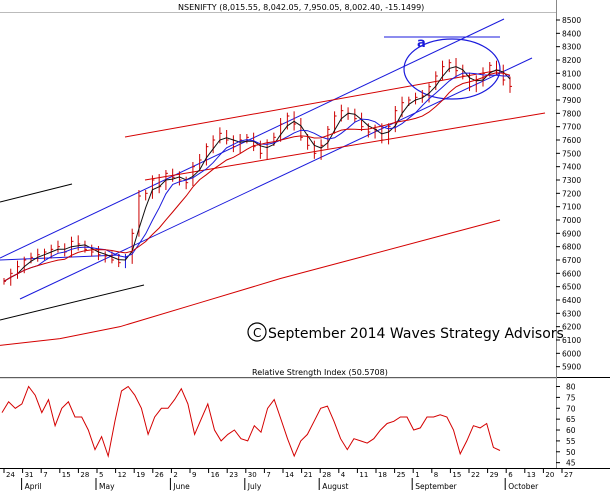 This screenshot has width=610, height=498. I want to click on xaxis-day-label: 1, so click(417, 475).